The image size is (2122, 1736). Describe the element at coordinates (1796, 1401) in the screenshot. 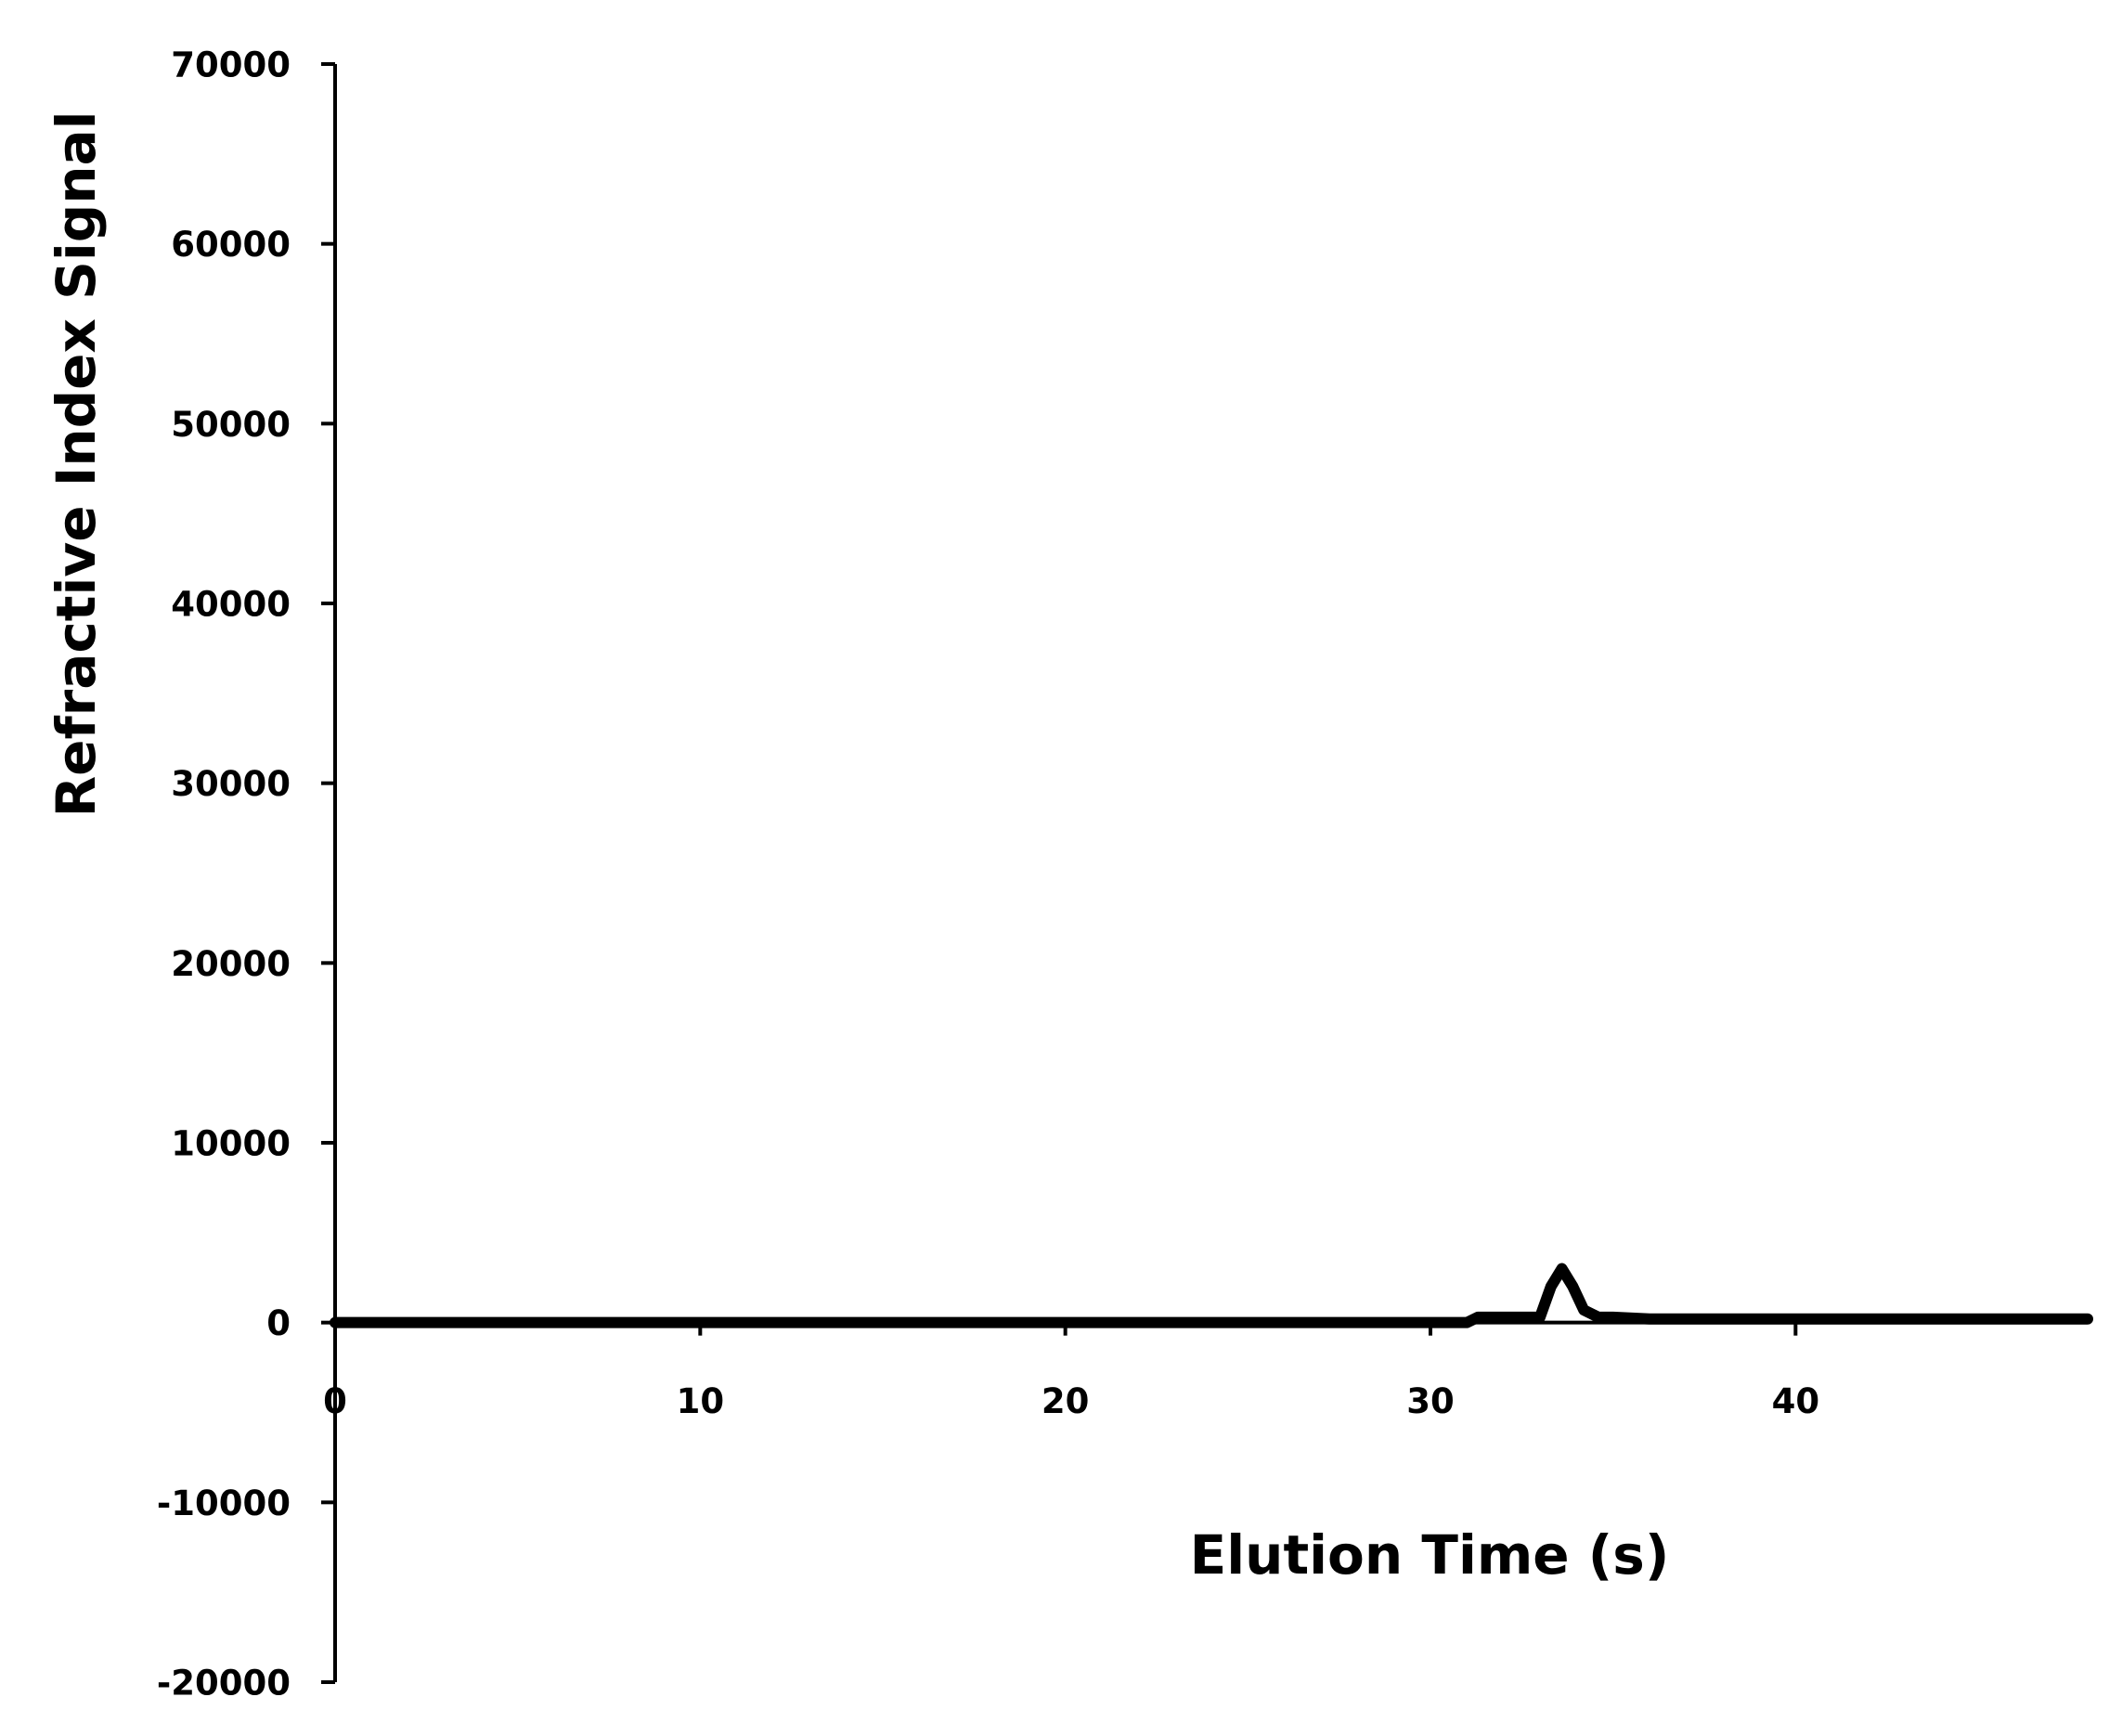

I see `x-tick-label: 40` at that location.